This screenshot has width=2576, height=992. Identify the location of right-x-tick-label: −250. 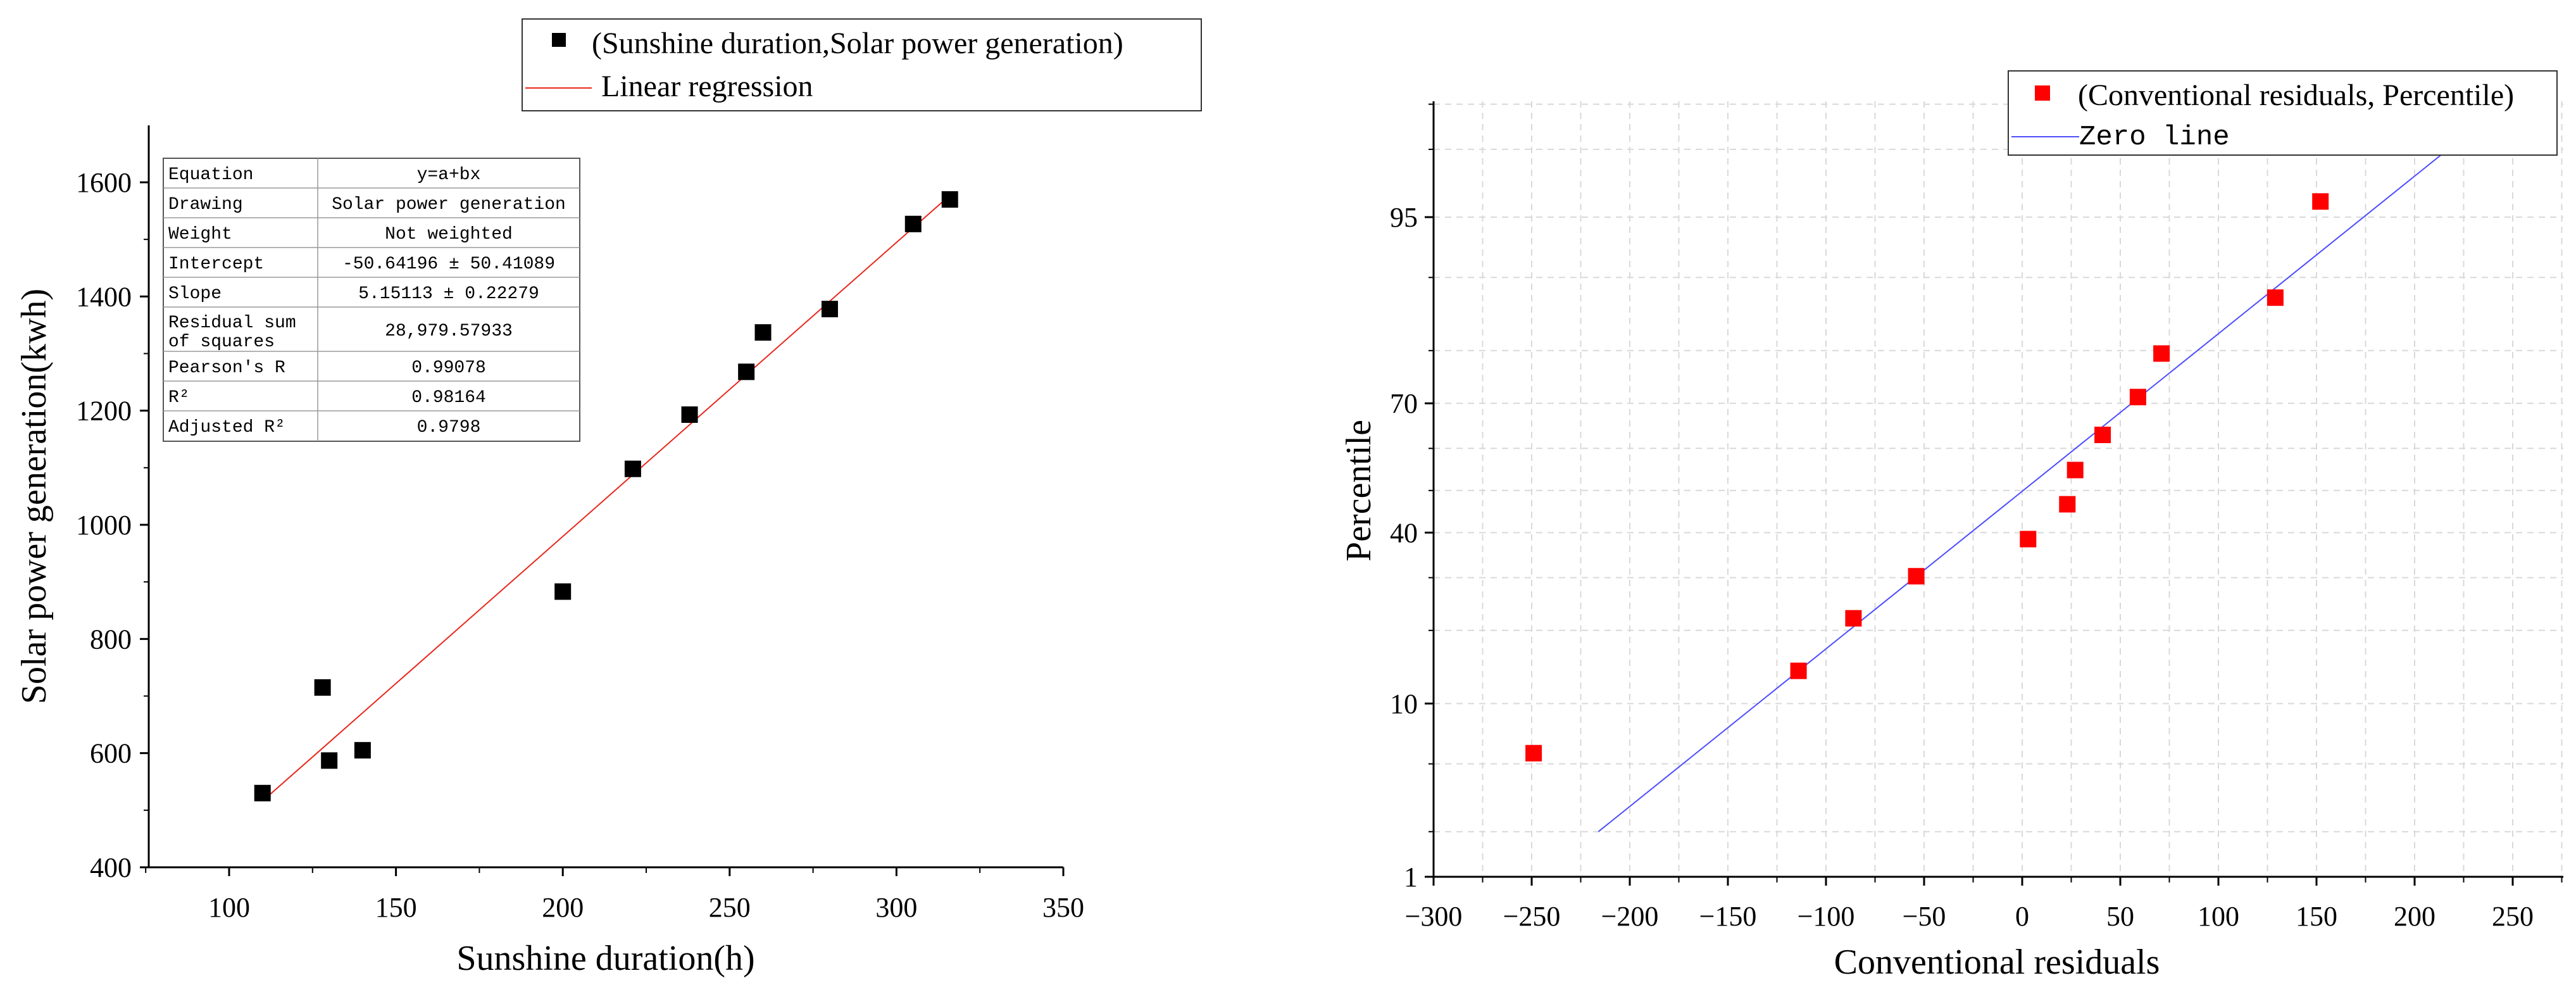
(1532, 916).